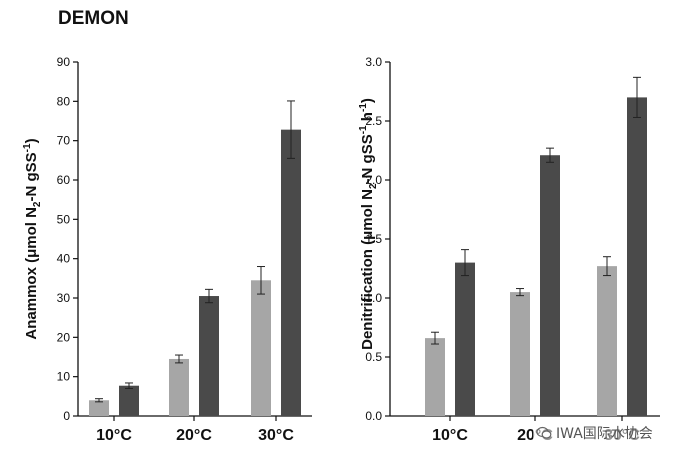  I want to click on y-tick-label: 2.5, so click(373, 121).